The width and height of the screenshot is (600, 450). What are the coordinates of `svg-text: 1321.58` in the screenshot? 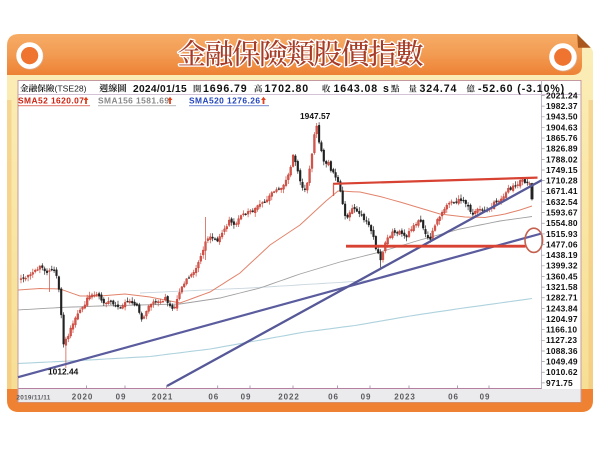 It's located at (562, 287).